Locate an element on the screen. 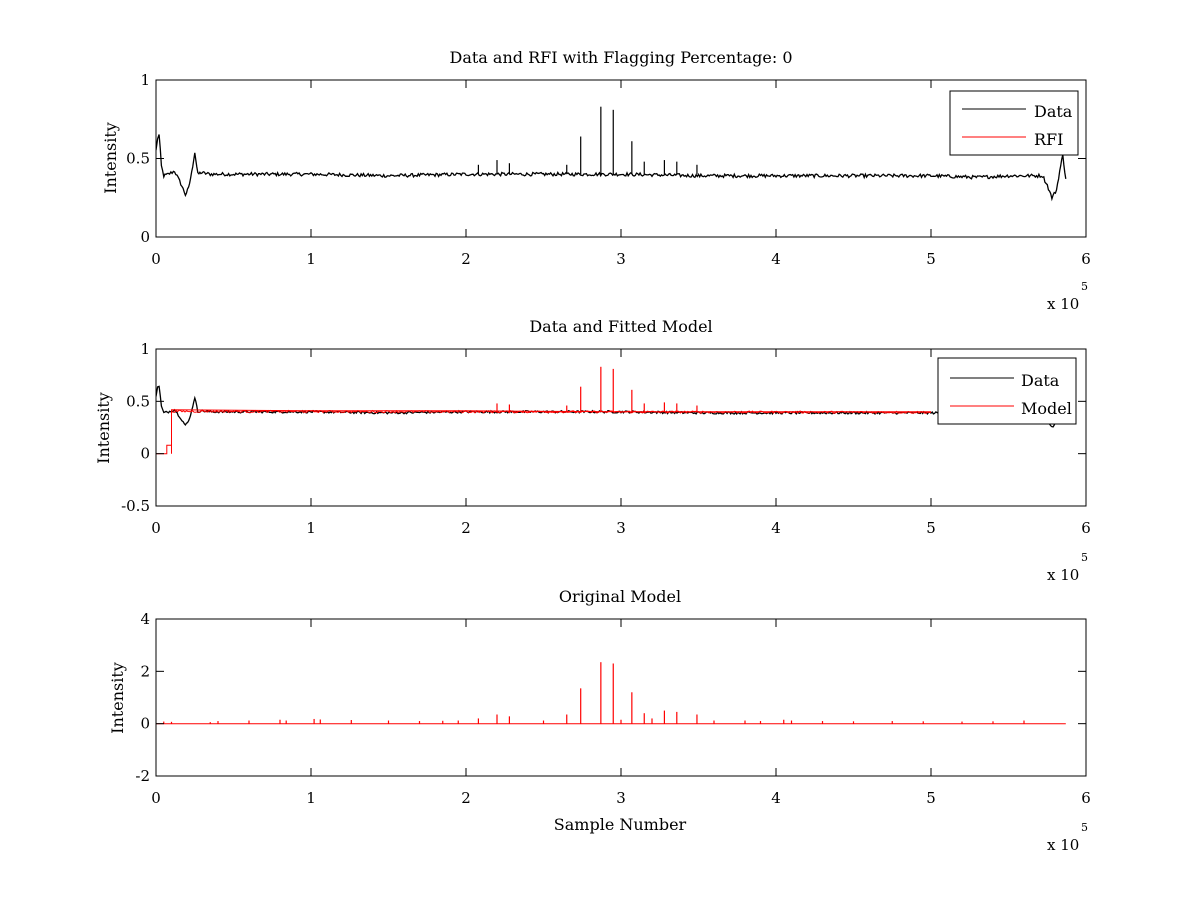 The height and width of the screenshot is (900, 1200). subplot-1-content is located at coordinates (611, 154).